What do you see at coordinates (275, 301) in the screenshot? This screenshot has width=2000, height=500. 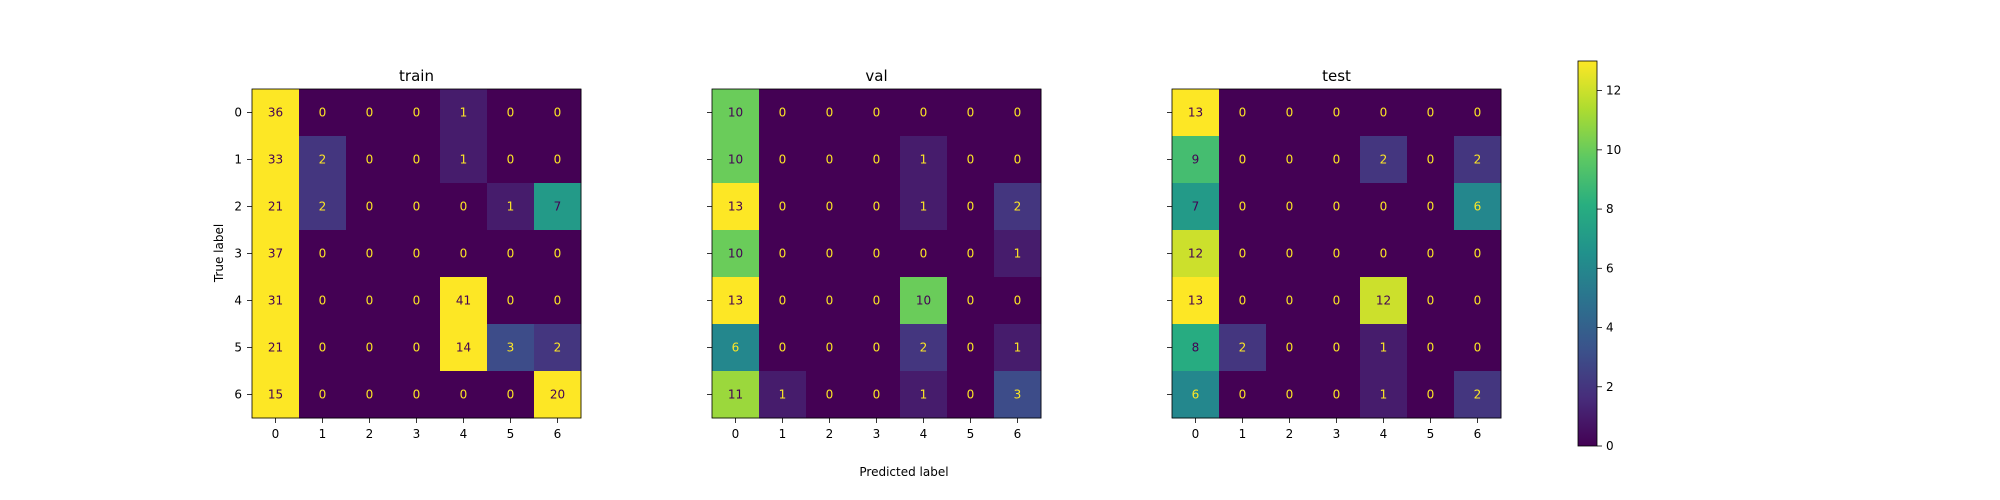 I see `cell-value-label: 31` at bounding box center [275, 301].